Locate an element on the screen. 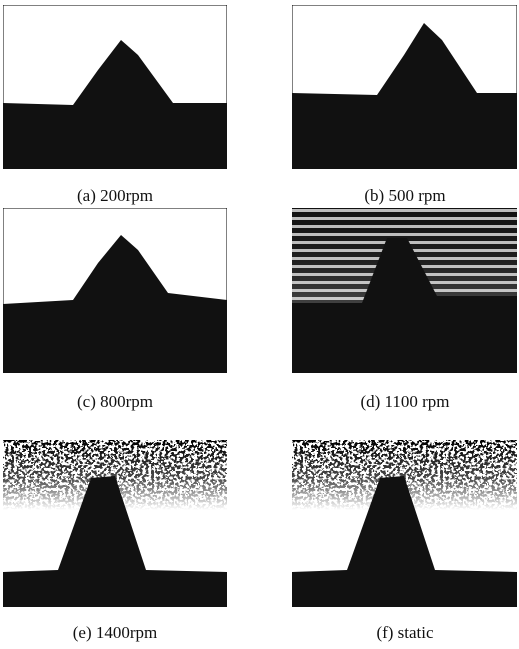 The width and height of the screenshot is (519, 649). caption: (e) 1400rpm is located at coordinates (115, 632).